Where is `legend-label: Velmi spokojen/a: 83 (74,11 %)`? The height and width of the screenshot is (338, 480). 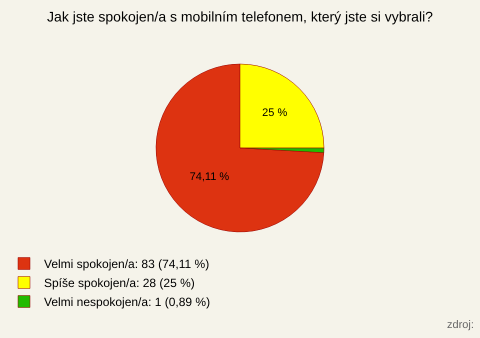
legend-label: Velmi spokojen/a: 83 (74,11 %) is located at coordinates (127, 264).